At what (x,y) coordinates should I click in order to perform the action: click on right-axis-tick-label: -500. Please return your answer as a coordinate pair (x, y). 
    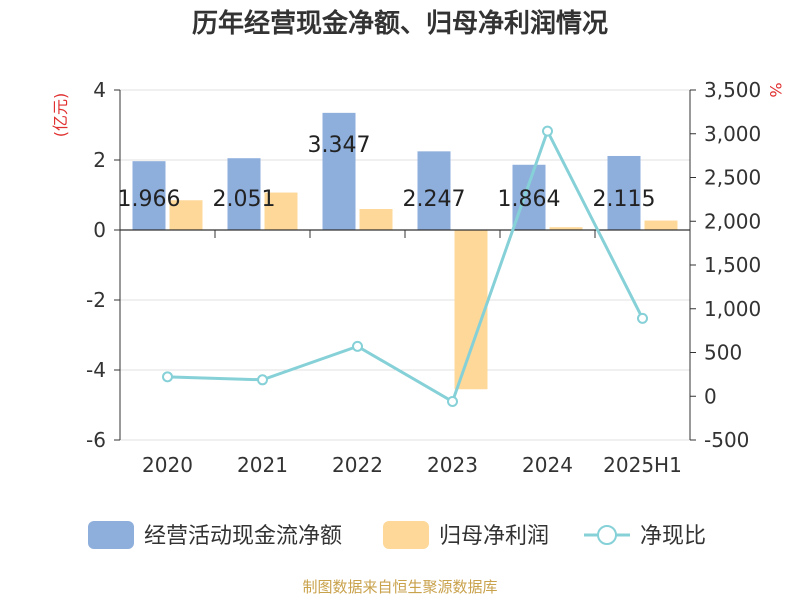
    Looking at the image, I should click on (726, 440).